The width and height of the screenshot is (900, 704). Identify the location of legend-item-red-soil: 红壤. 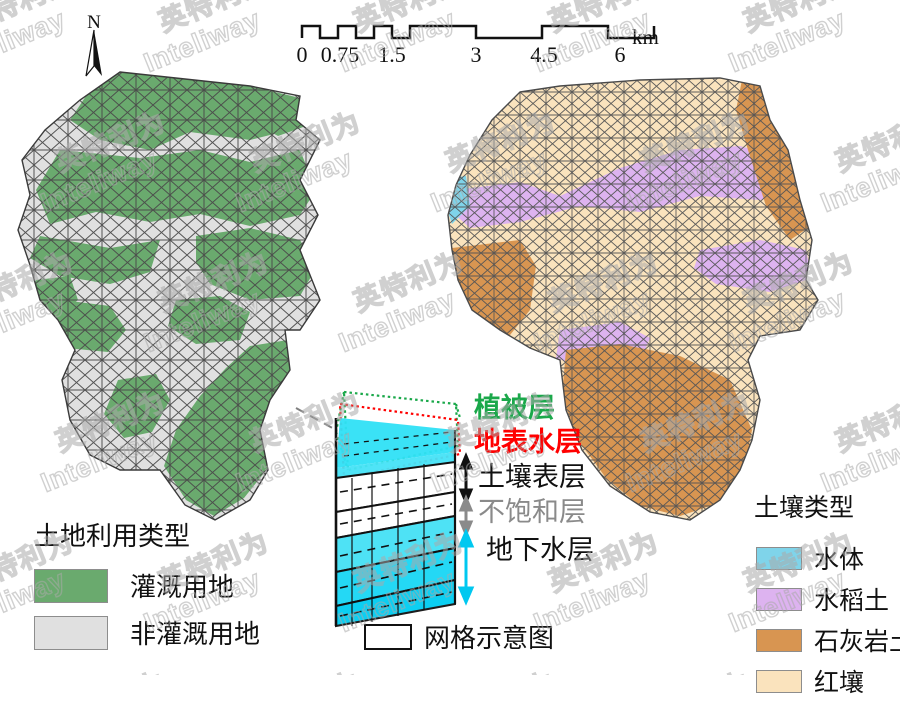
(828, 681).